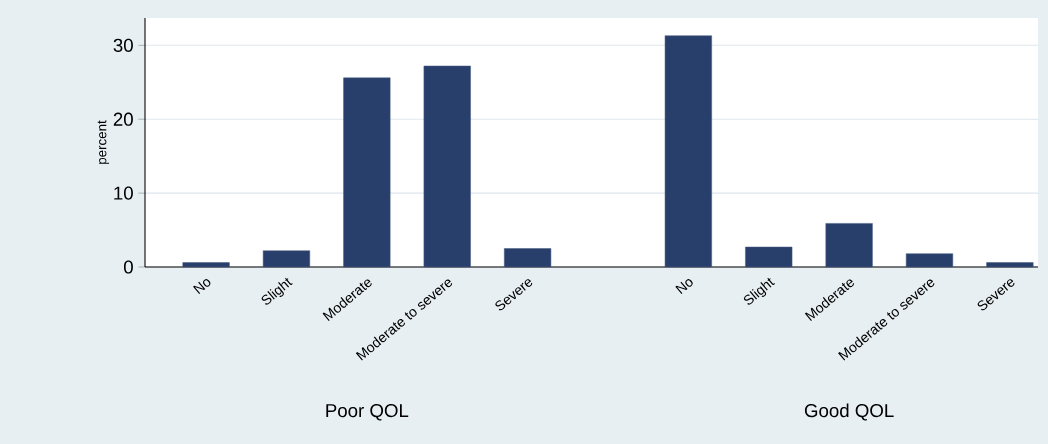 This screenshot has width=1048, height=444. I want to click on y-tick-label: 20, so click(123, 119).